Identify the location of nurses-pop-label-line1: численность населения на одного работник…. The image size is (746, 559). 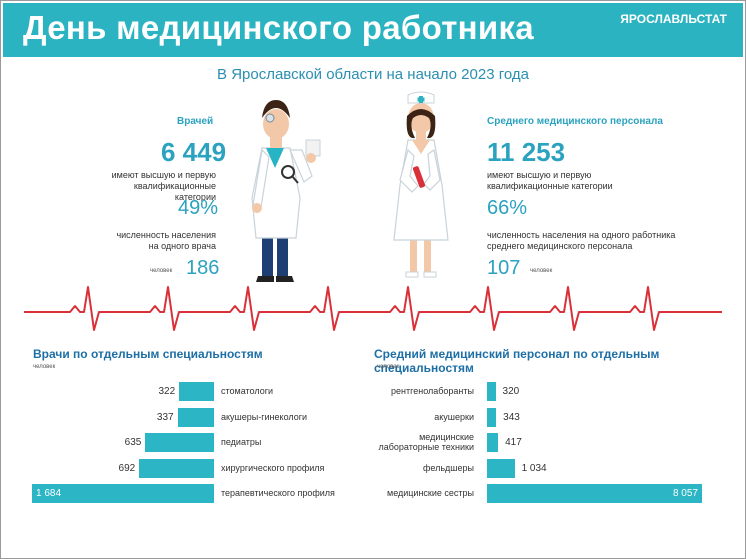
(581, 235).